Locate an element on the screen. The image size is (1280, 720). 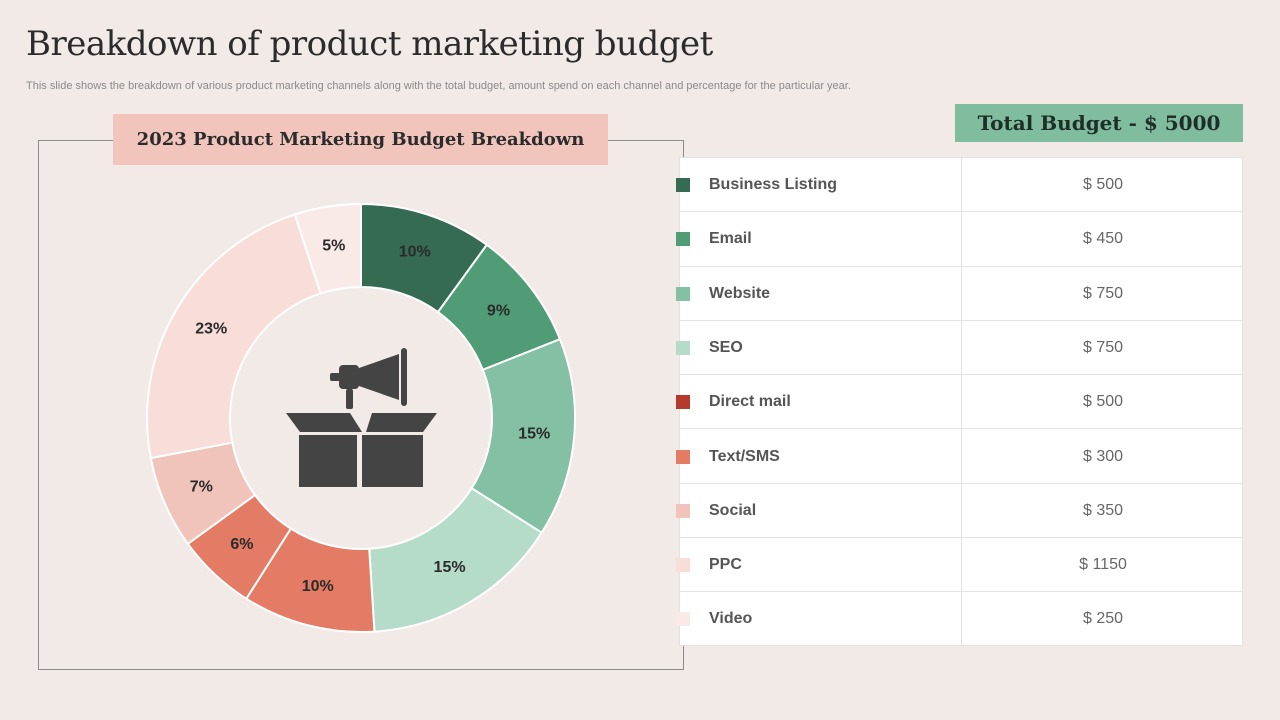
donut-label: 7% is located at coordinates (201, 486).